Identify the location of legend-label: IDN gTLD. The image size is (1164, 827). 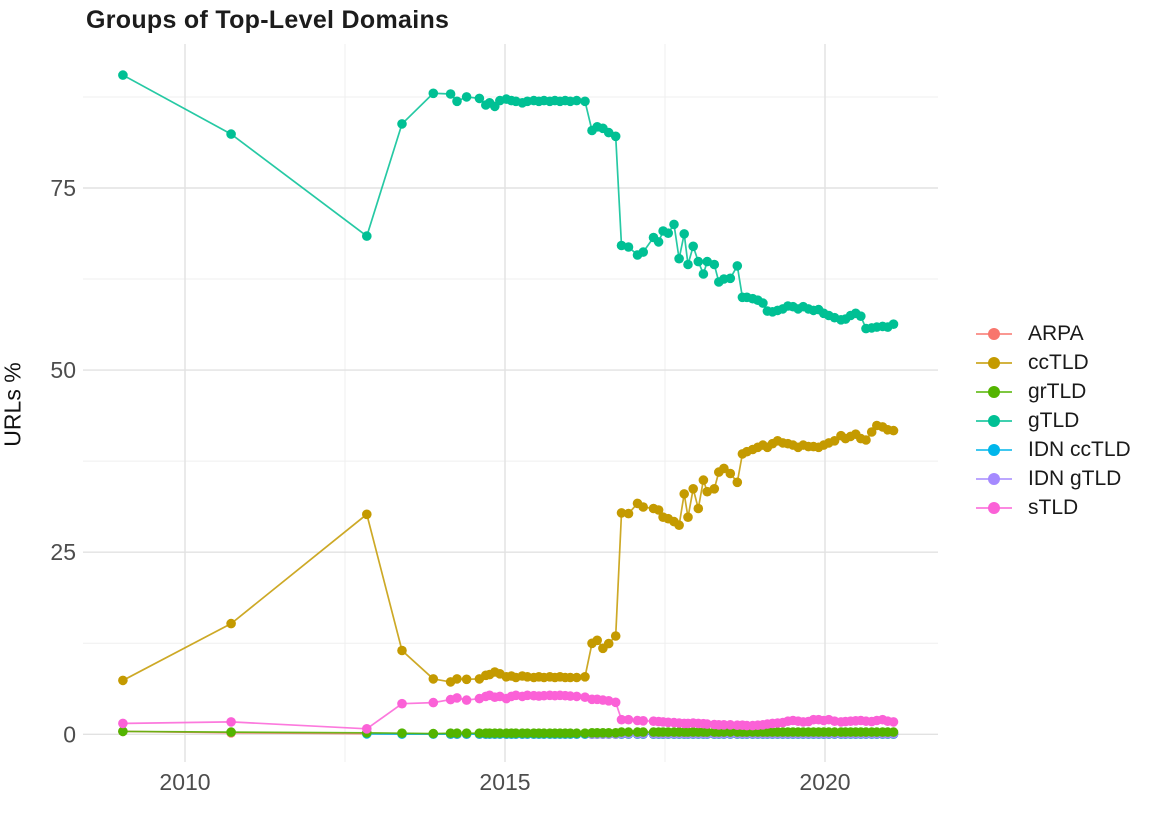
(1075, 478).